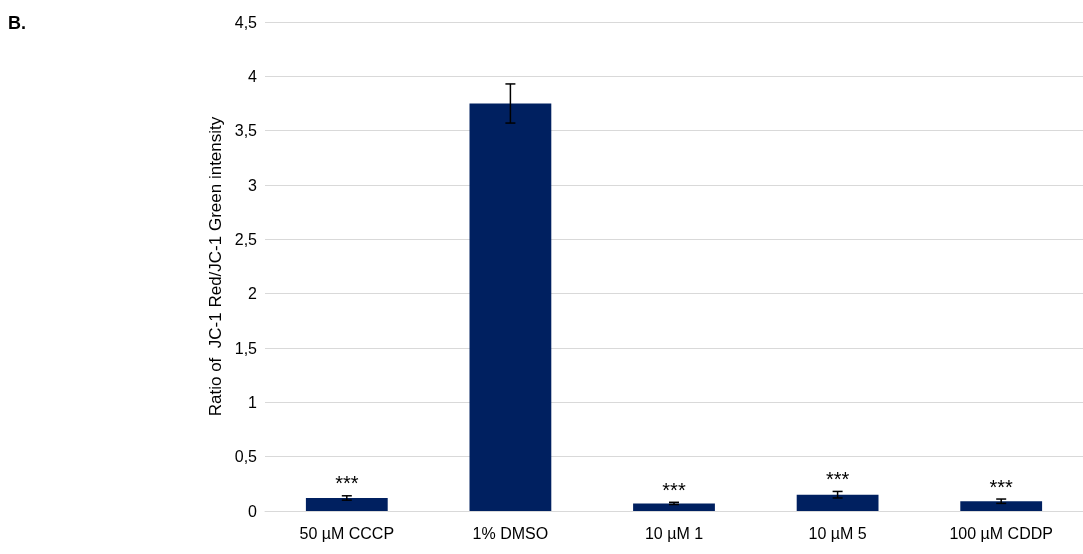  What do you see at coordinates (246, 22) in the screenshot?
I see `y-tick-label: 4,5` at bounding box center [246, 22].